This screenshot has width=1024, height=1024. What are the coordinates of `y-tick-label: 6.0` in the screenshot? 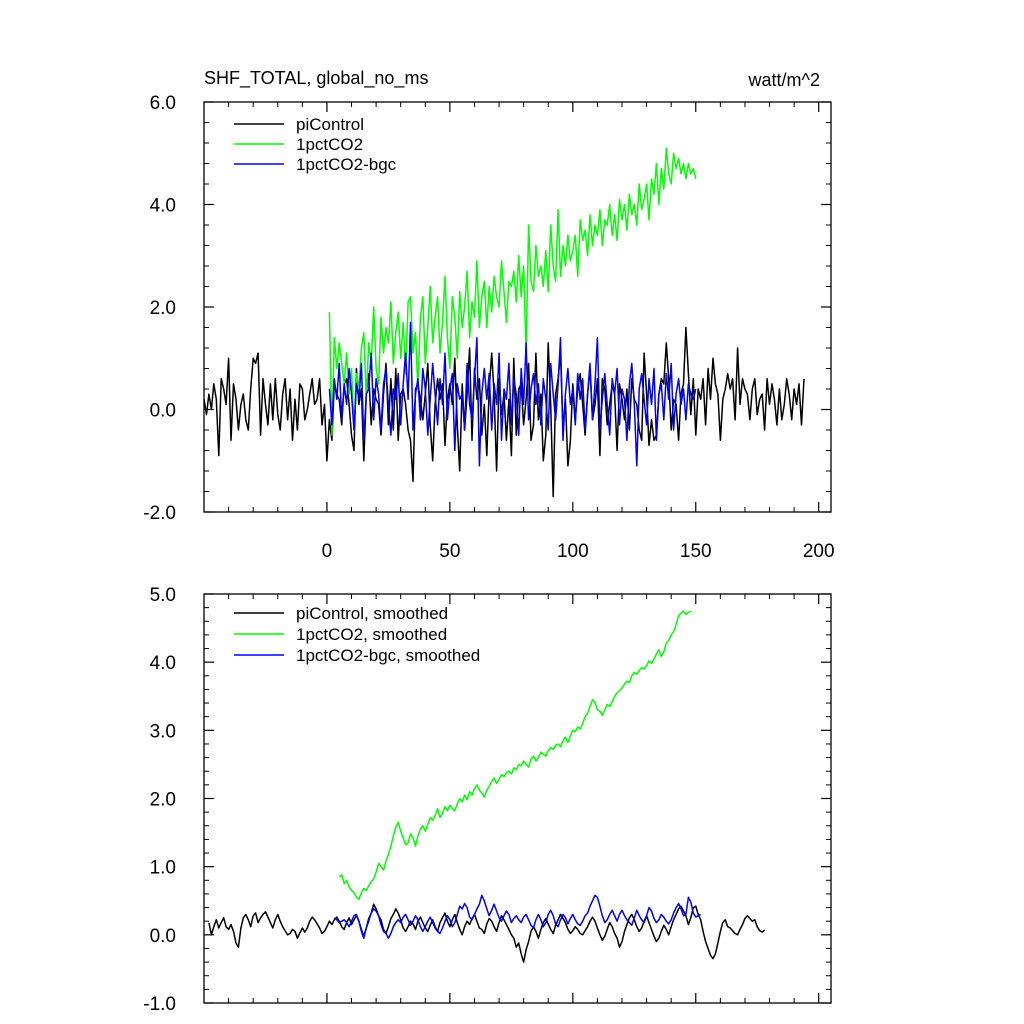 It's located at (163, 103).